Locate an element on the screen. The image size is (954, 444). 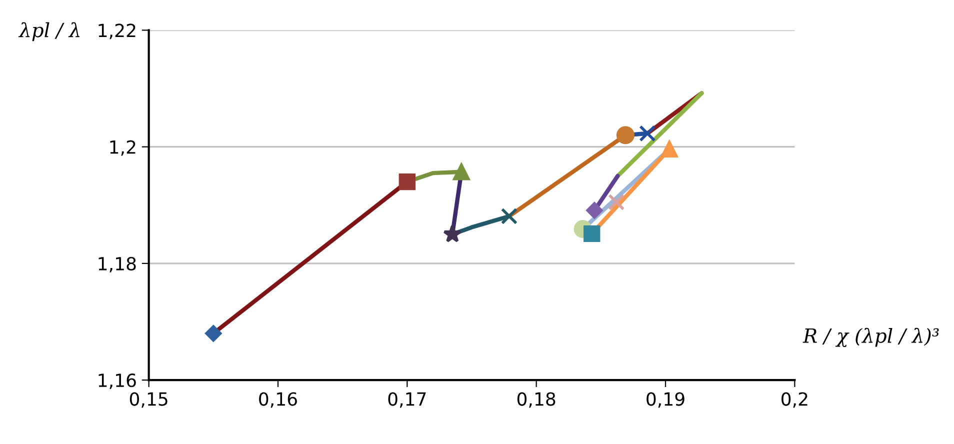
y-axis-title: λpl / λ is located at coordinates (49, 32).